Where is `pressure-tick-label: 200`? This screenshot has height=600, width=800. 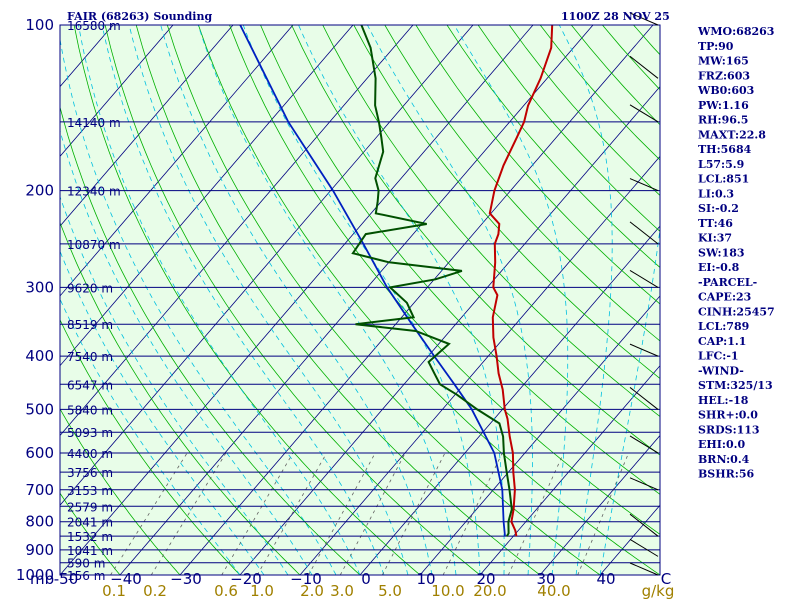 pressure-tick-label: 200 is located at coordinates (39, 191).